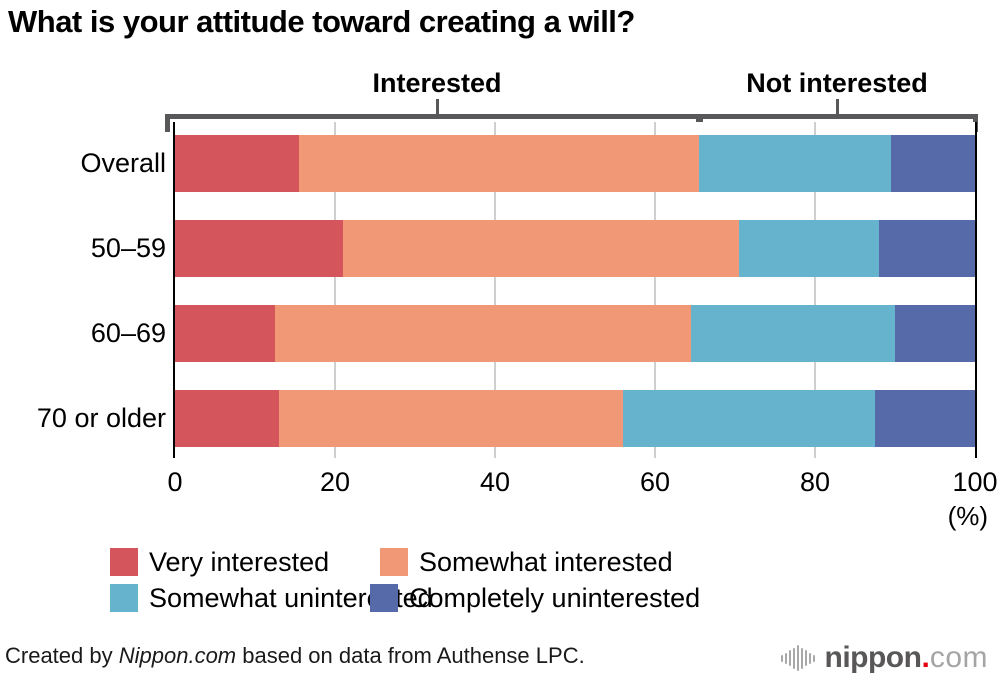  Describe the element at coordinates (967, 516) in the screenshot. I see `percent-unit-label: (%)` at that location.